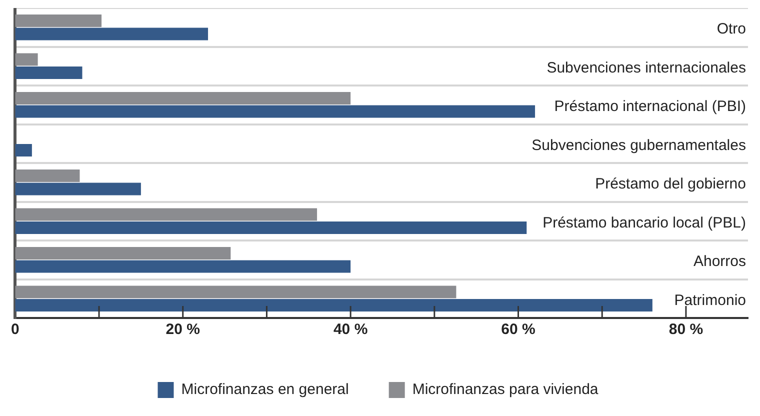 This screenshot has width=760, height=416. I want to click on y-tick-label: Préstamo del gobierno, so click(670, 184).